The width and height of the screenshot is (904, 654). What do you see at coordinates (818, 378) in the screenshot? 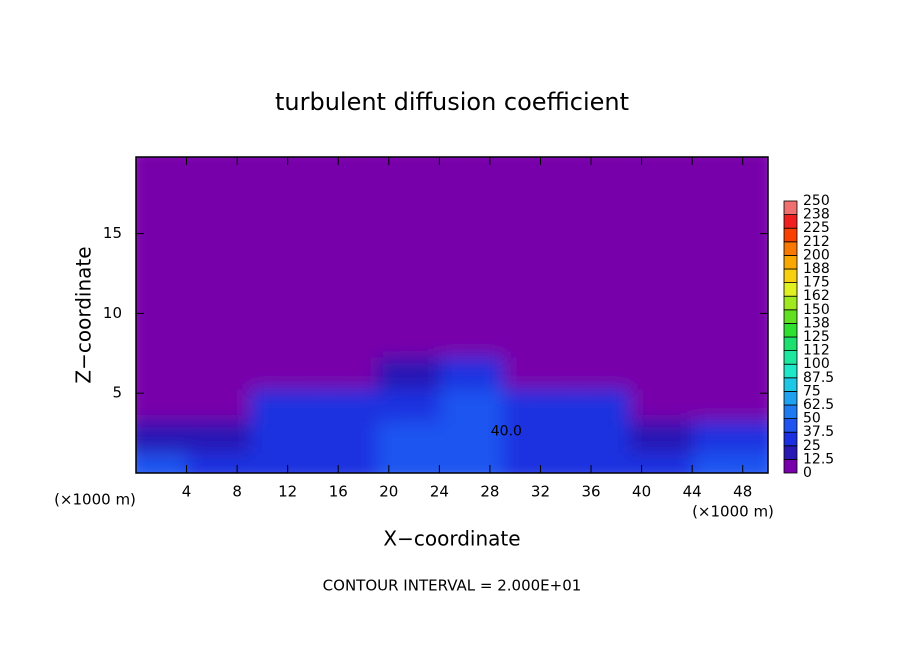
I see `colorbar-label: 87.5` at bounding box center [818, 378].